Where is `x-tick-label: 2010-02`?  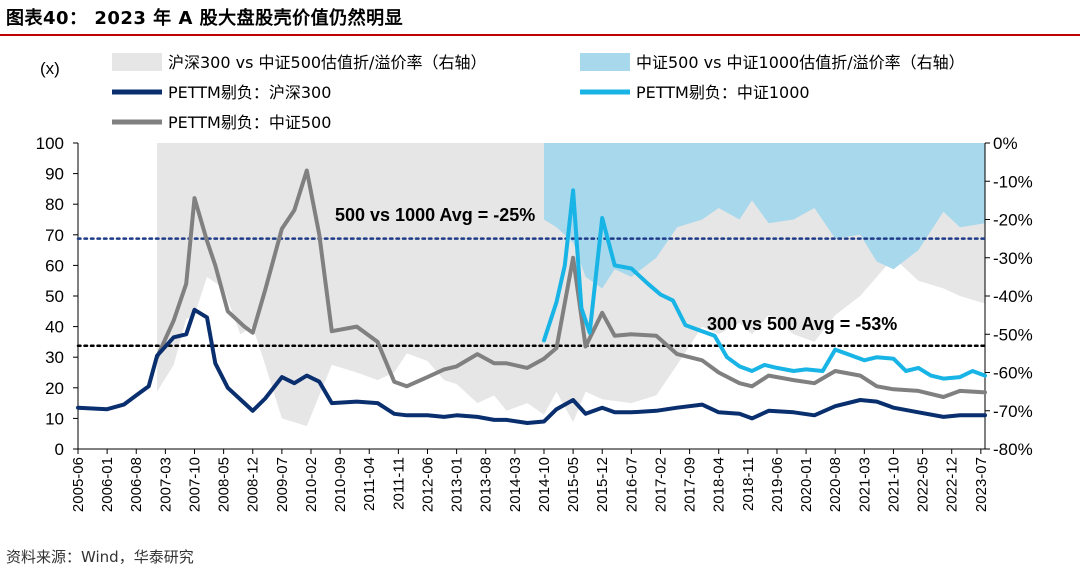
x-tick-label: 2010-02 is located at coordinates (311, 484).